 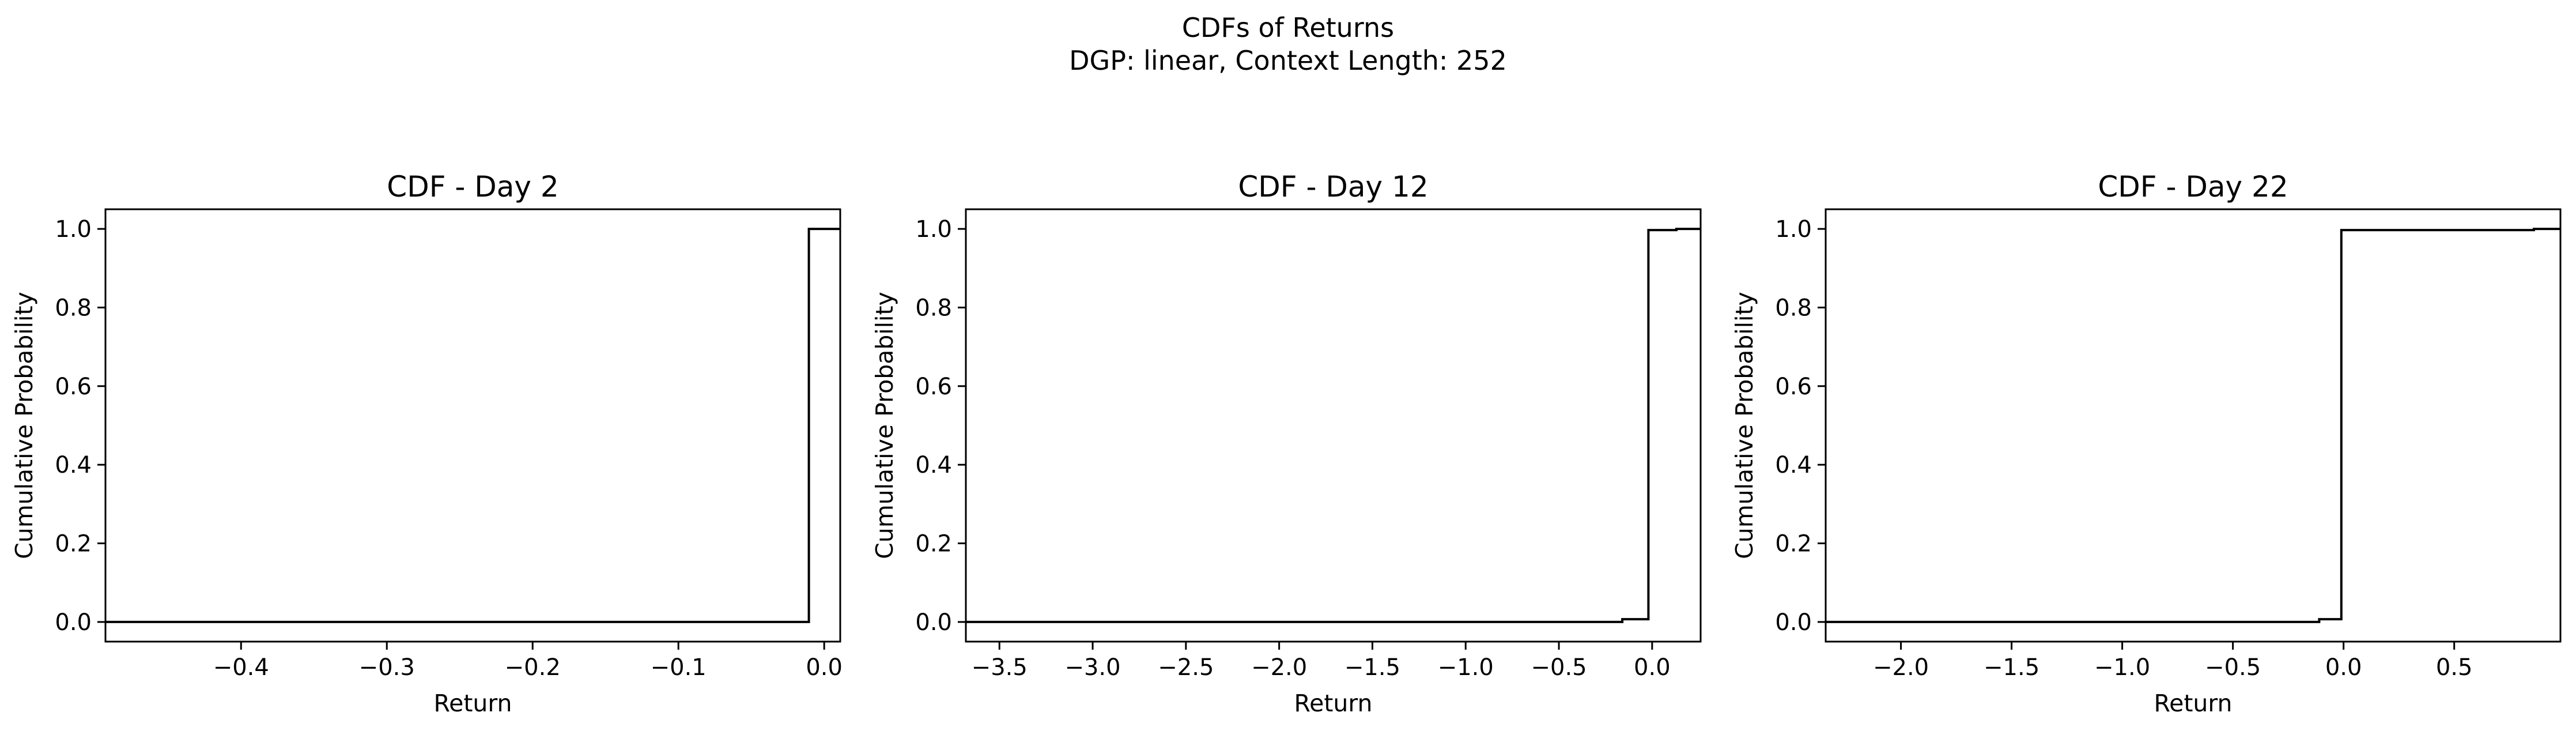 I want to click on subplot-title: CDF - Day 22, so click(x=2193, y=186).